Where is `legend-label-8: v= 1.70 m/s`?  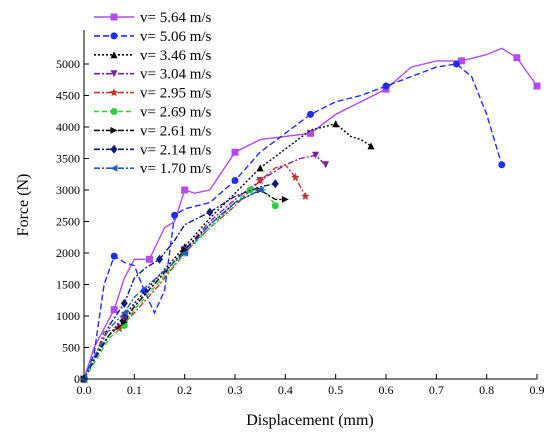
legend-label-8: v= 1.70 m/s is located at coordinates (176, 169).